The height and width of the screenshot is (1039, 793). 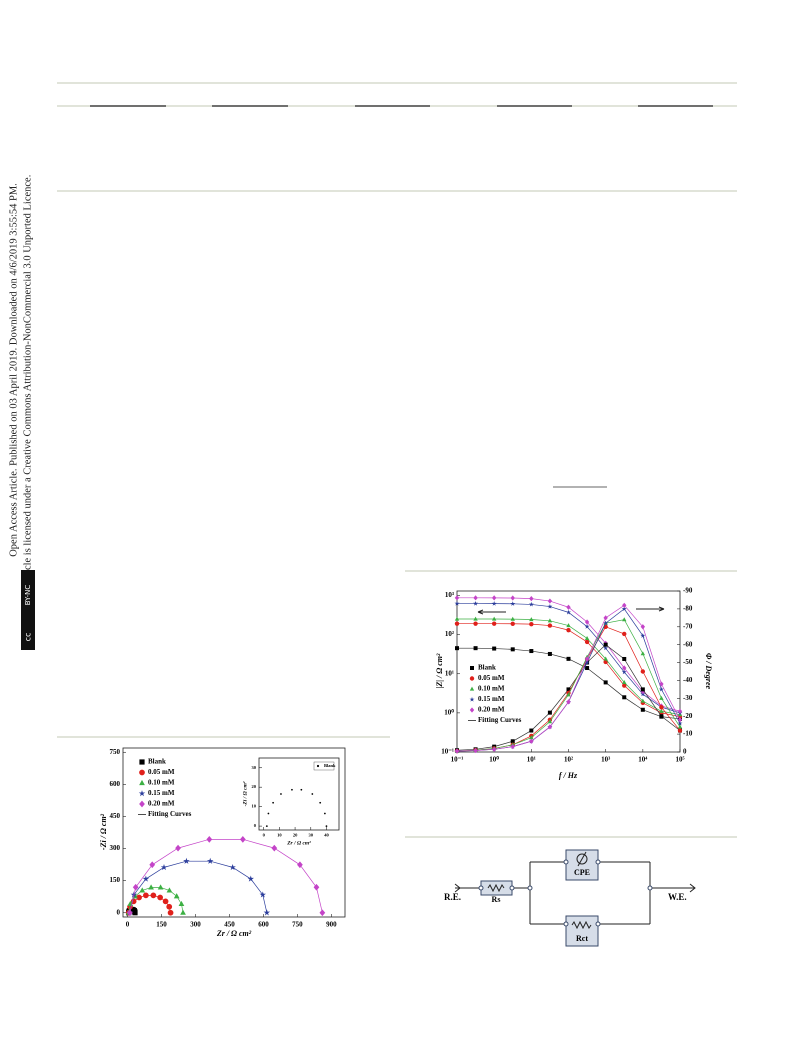 What do you see at coordinates (643, 760) in the screenshot?
I see `x-tick-label: 10⁴` at bounding box center [643, 760].